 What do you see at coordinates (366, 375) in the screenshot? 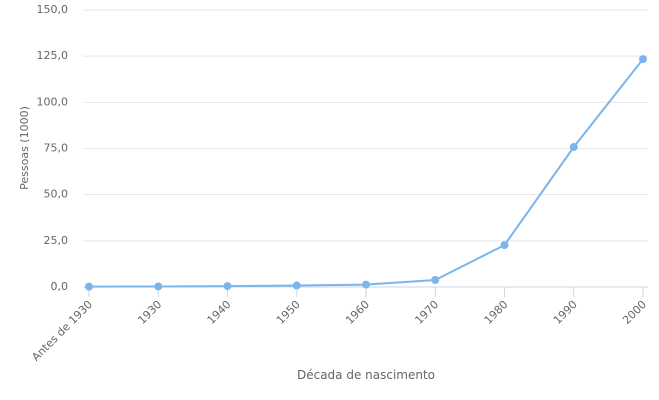
I see `x-axis-label: Década de nascimento` at bounding box center [366, 375].